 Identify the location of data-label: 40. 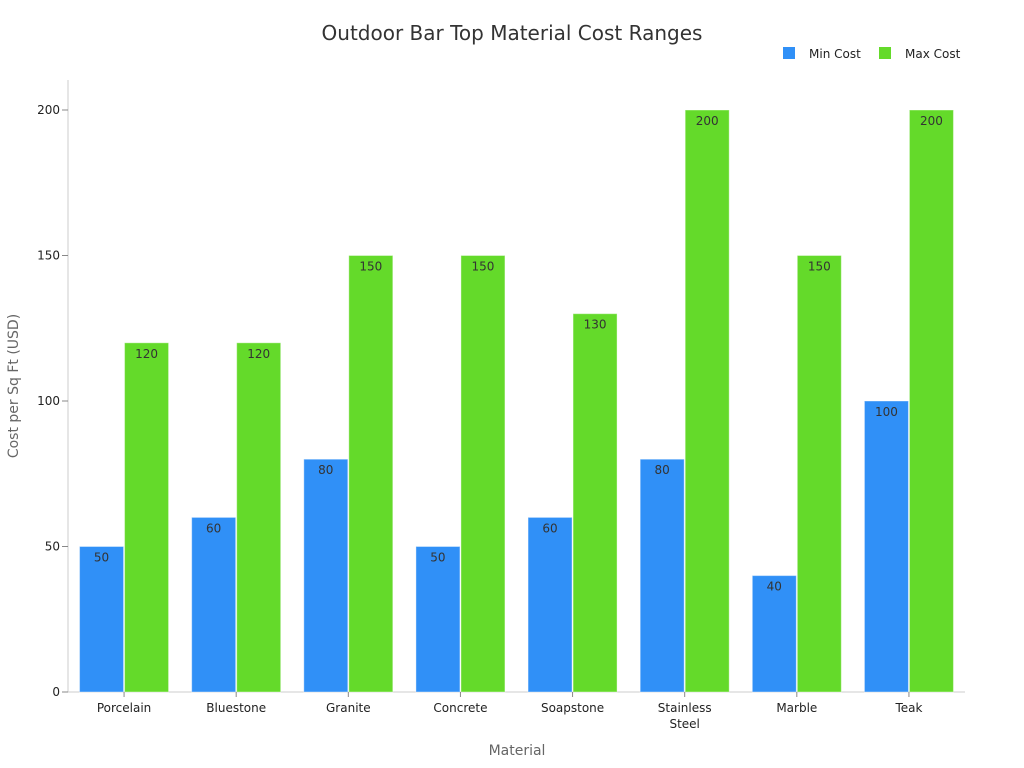
(774, 587).